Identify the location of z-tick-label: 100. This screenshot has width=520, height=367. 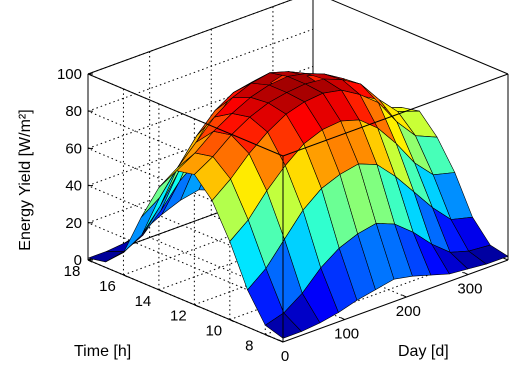
(69, 74).